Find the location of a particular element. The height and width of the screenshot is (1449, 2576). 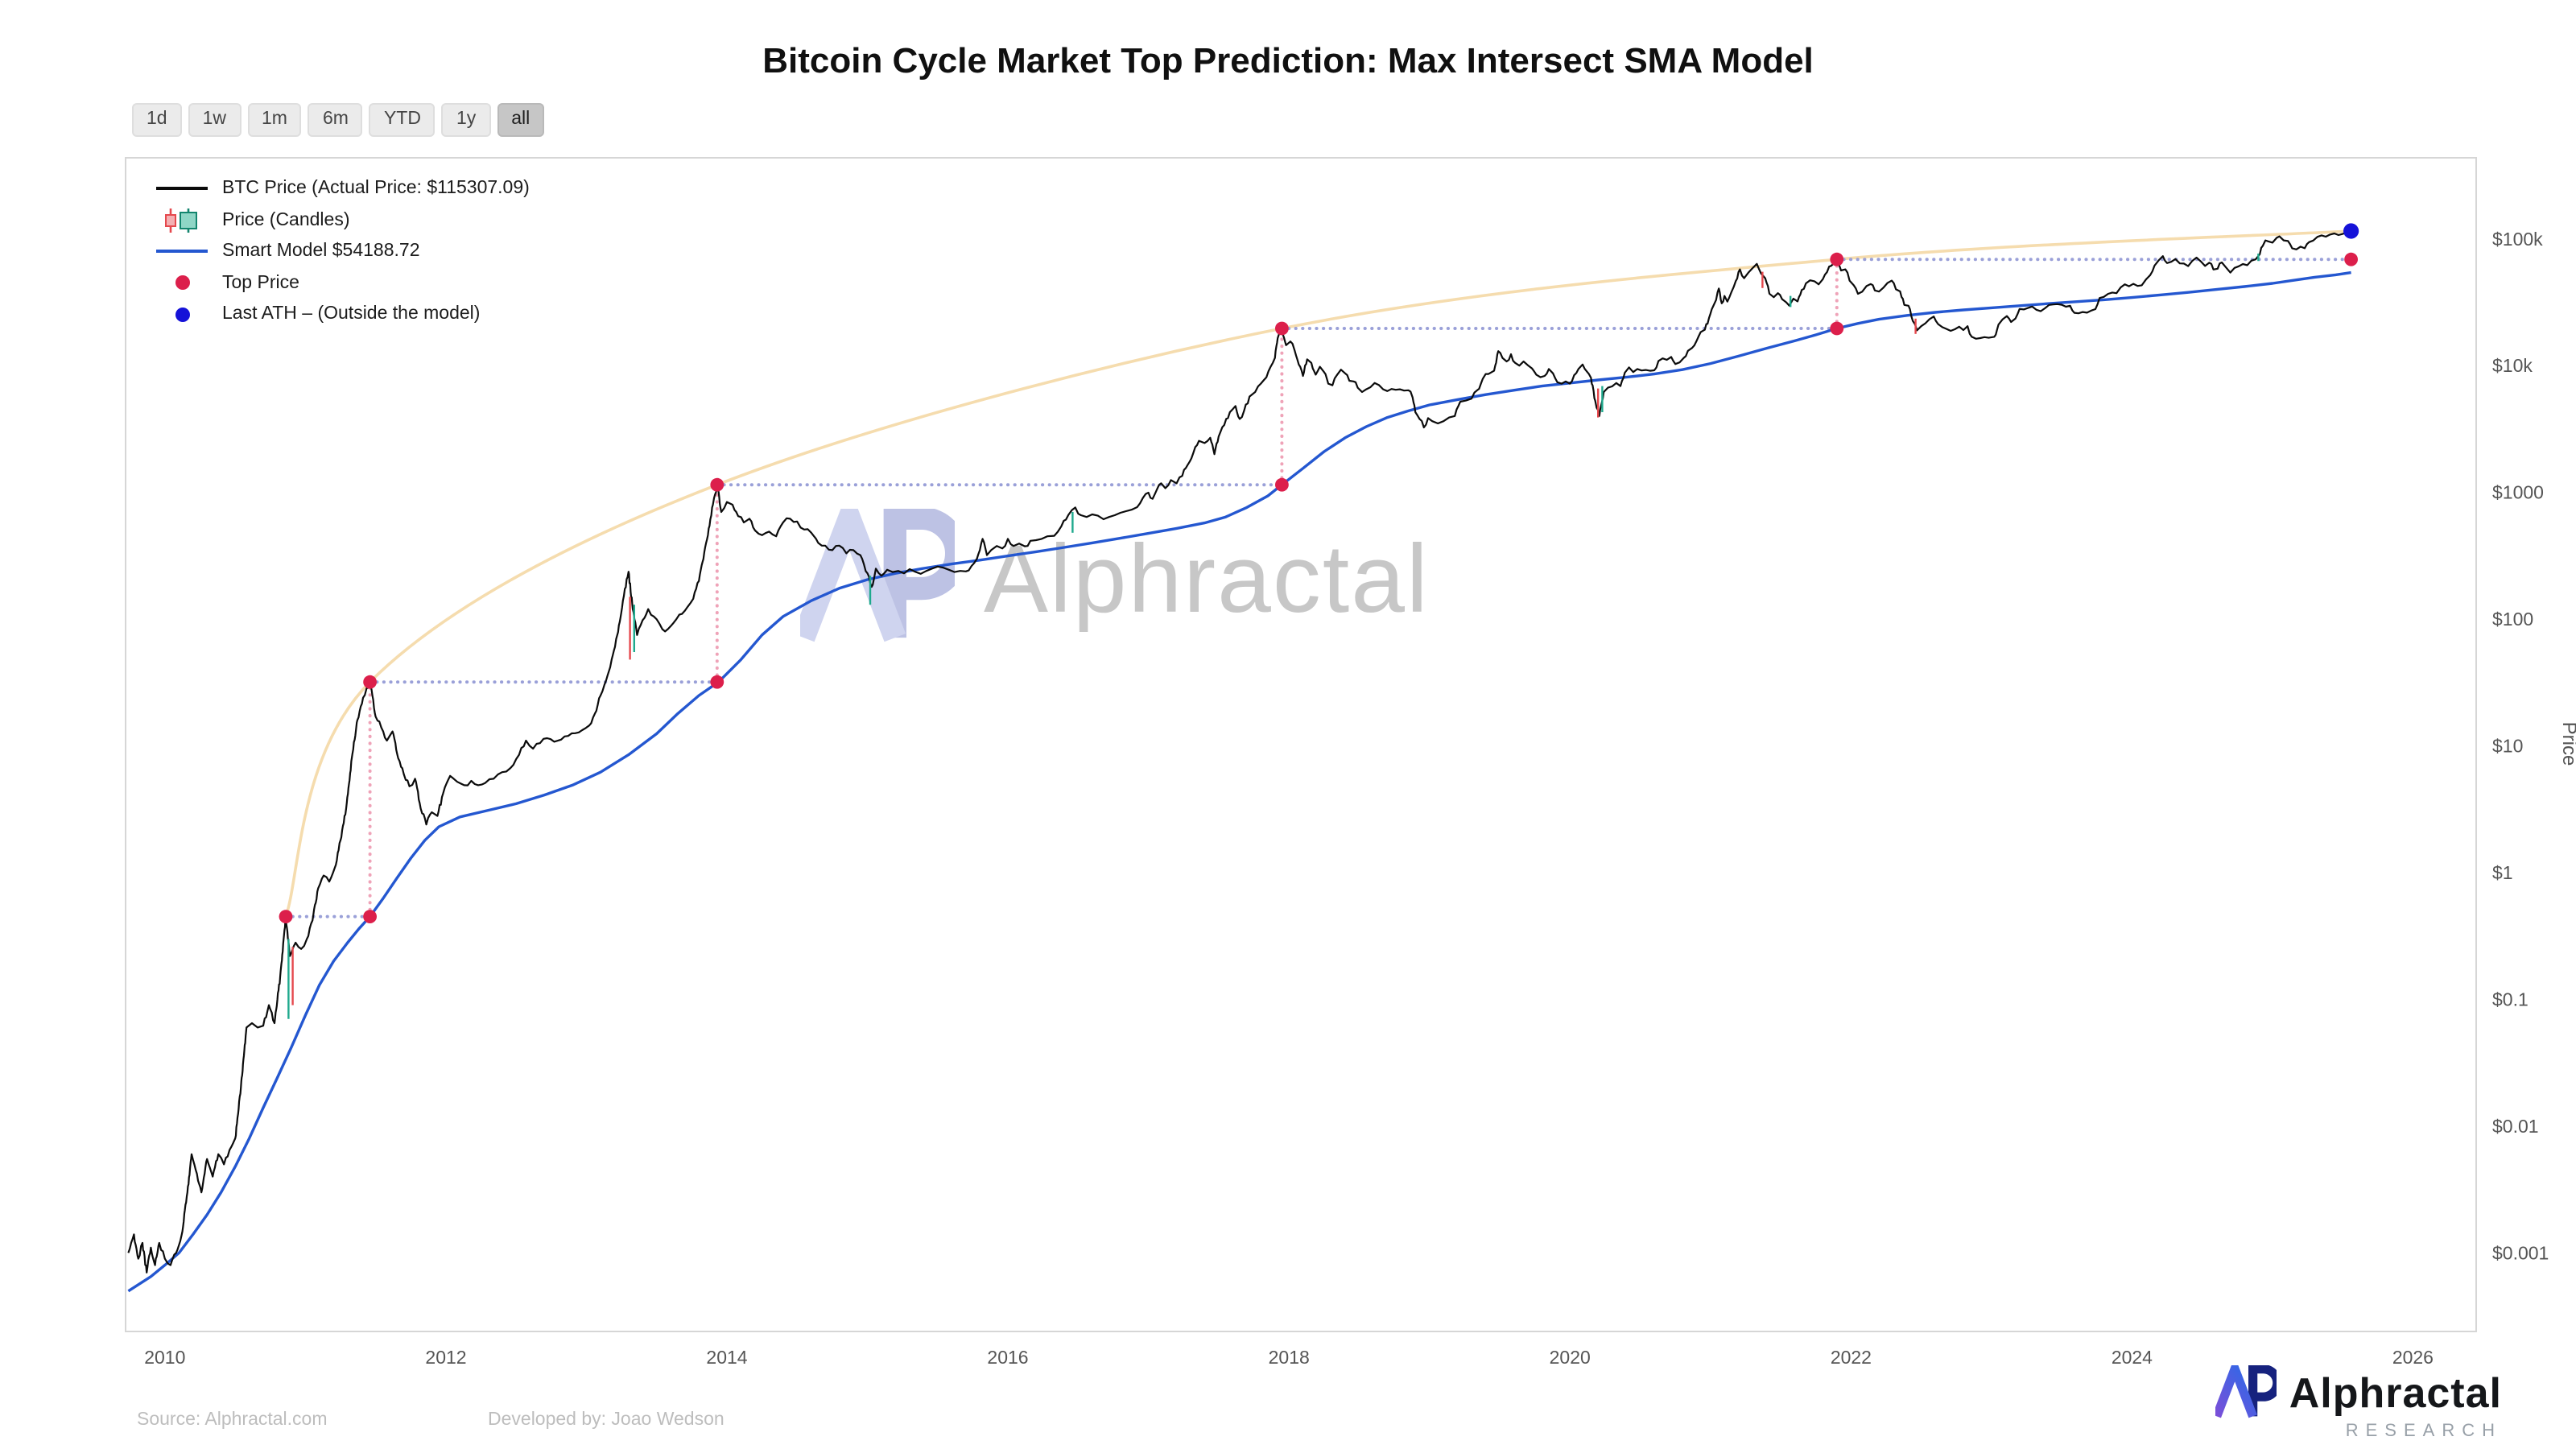

source-credit: Source: Alphractal.com is located at coordinates (232, 1420).